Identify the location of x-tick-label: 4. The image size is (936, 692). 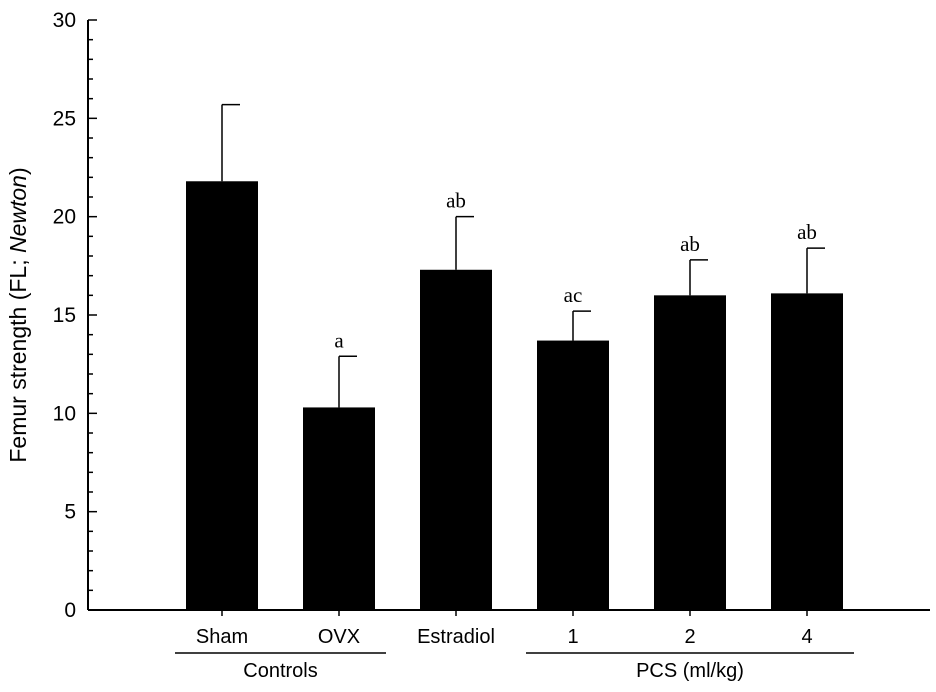
(806, 637).